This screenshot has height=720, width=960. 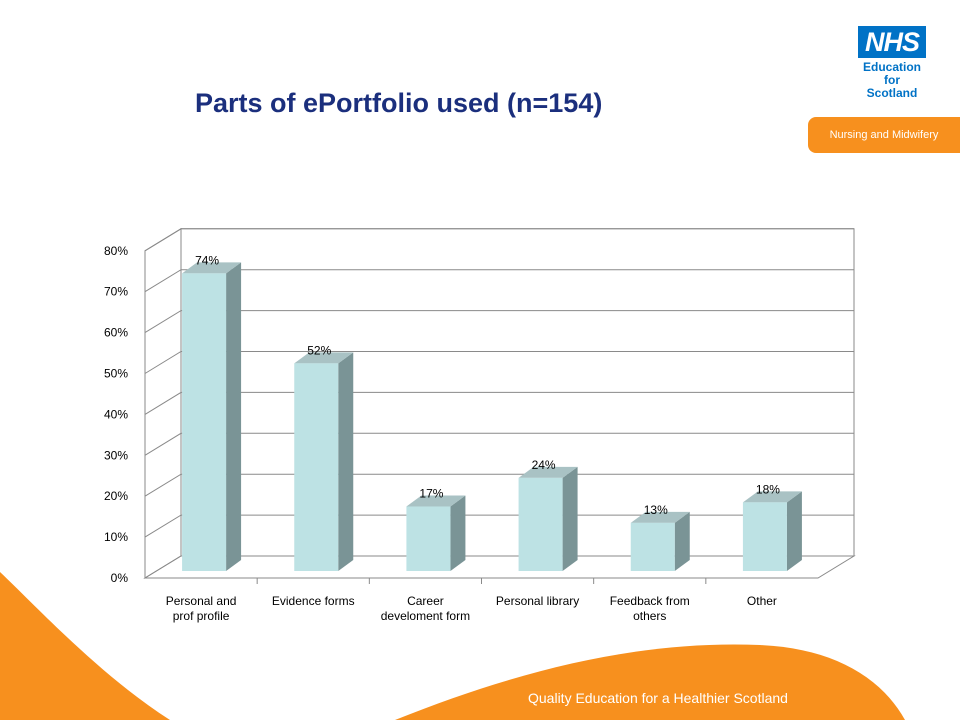 What do you see at coordinates (201, 616) in the screenshot?
I see `x-tick-label: prof profile` at bounding box center [201, 616].